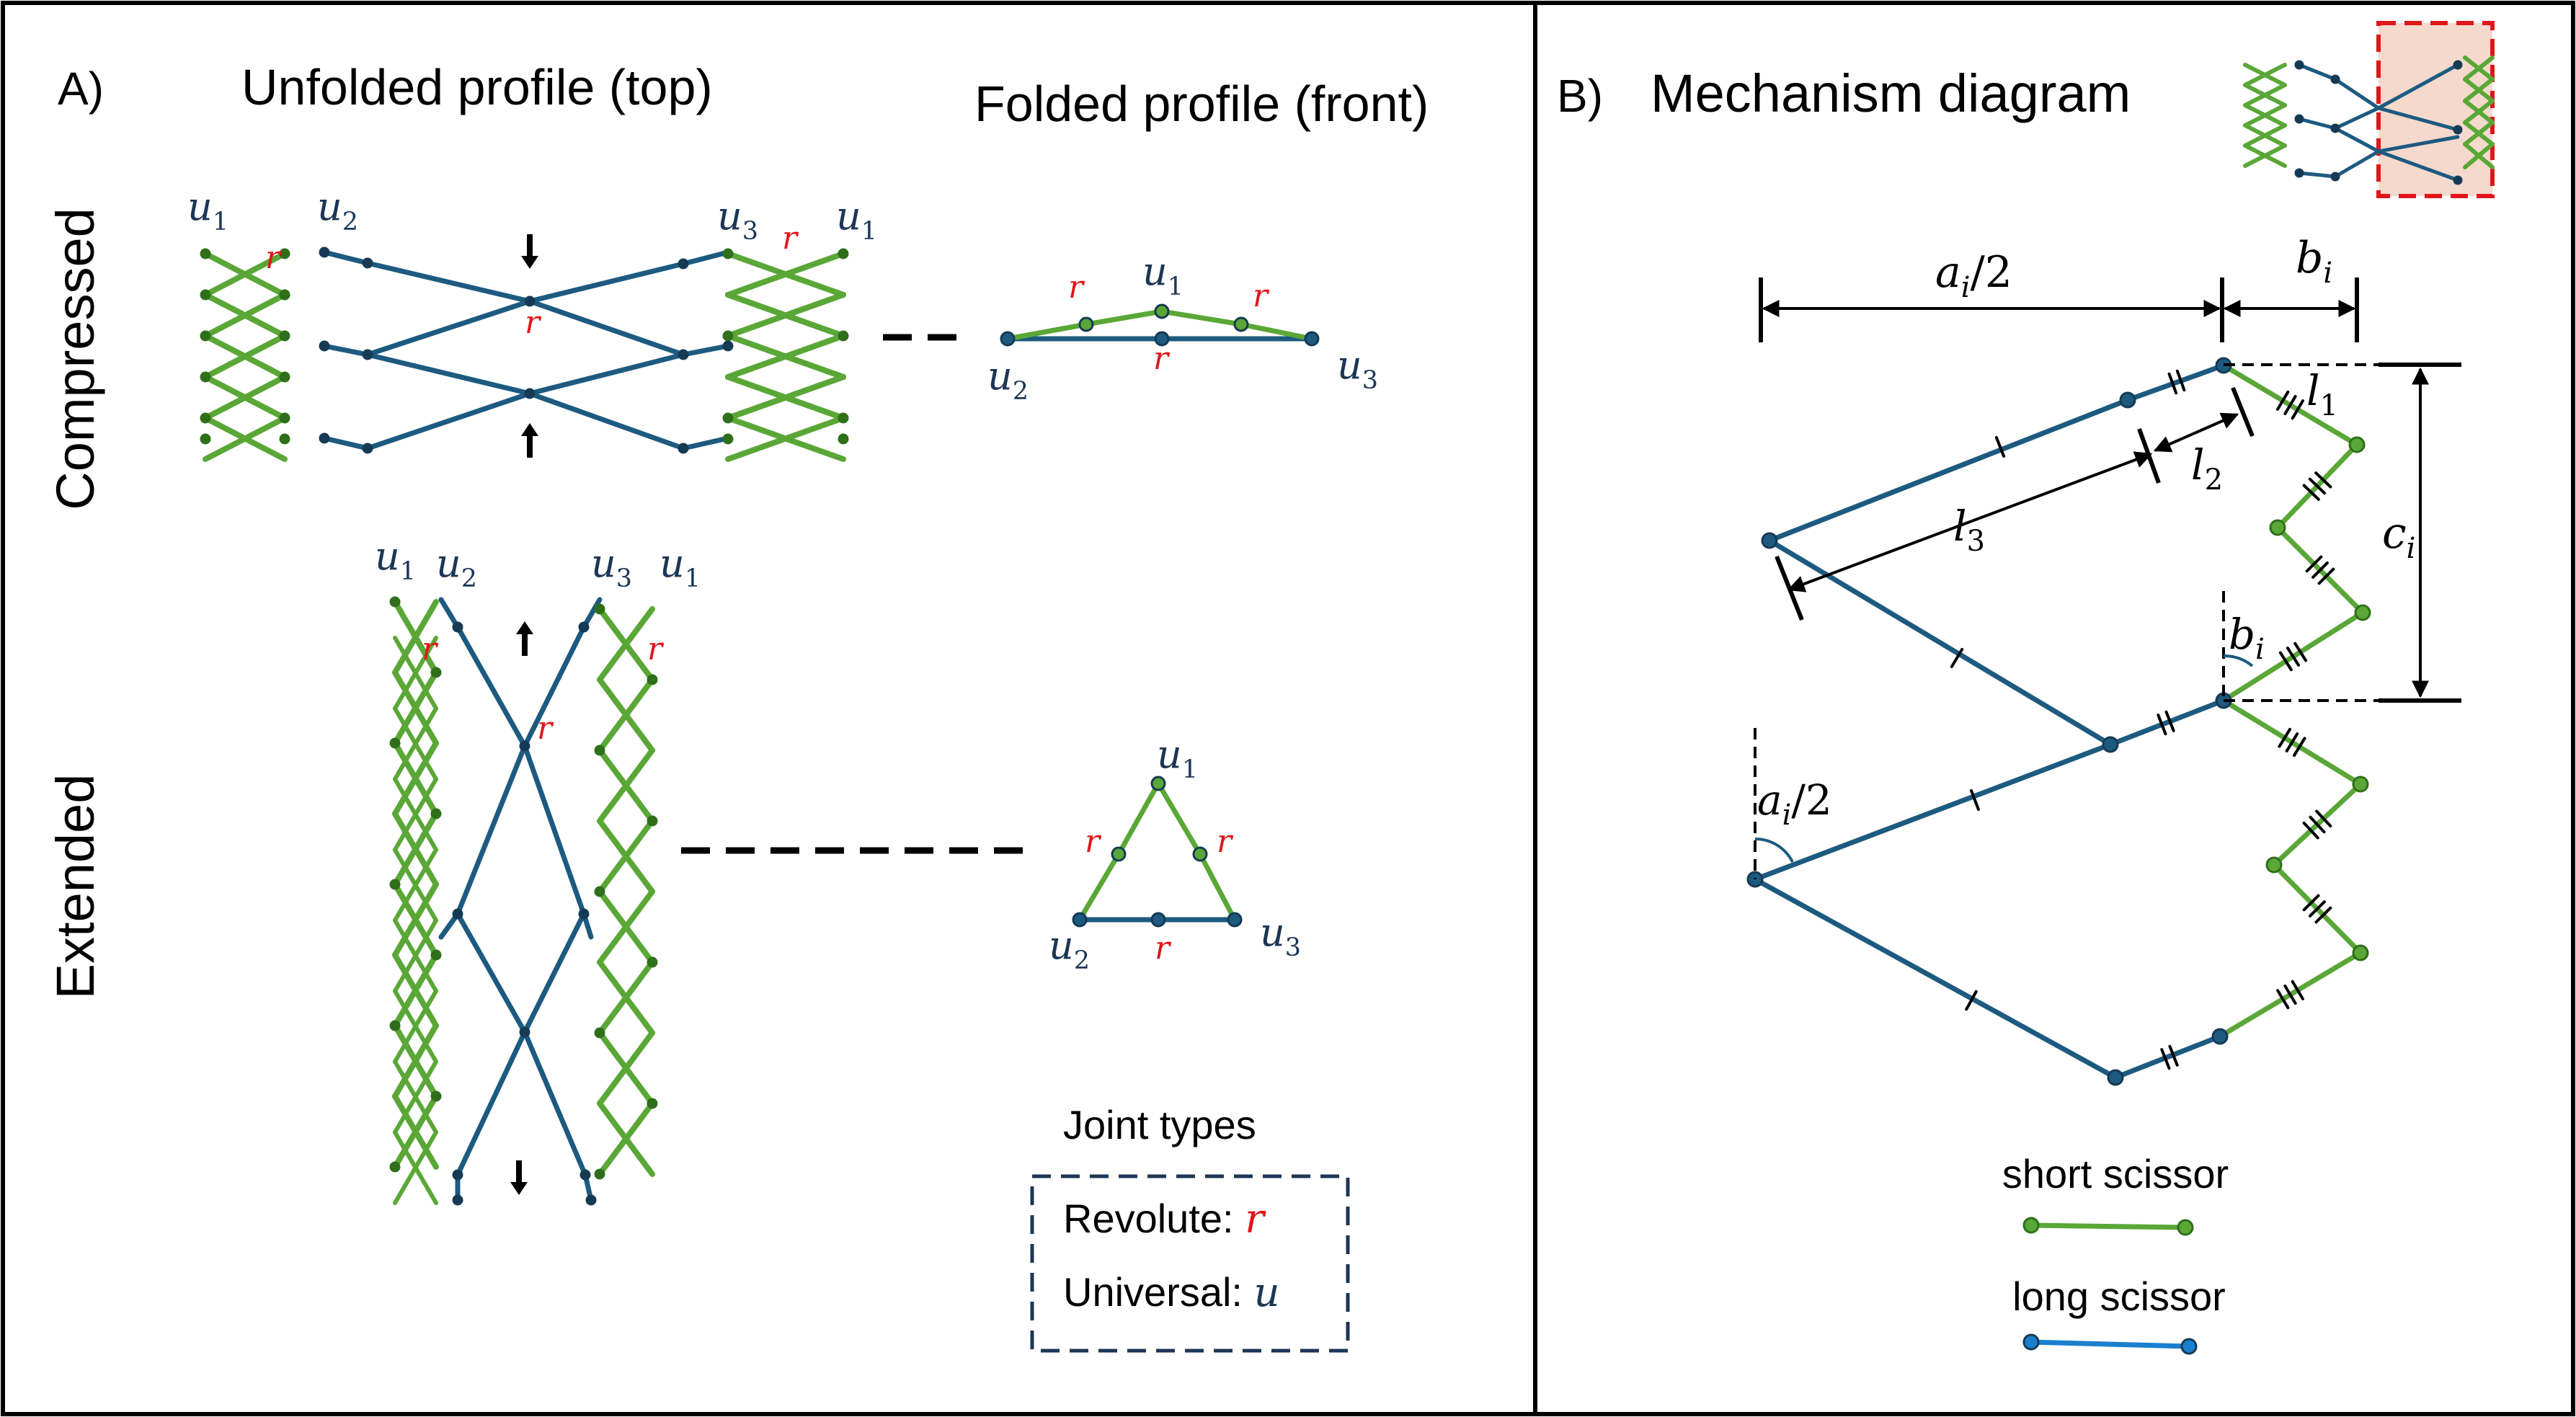 The width and height of the screenshot is (2576, 1417). I want to click on mechanism-linkage, so click(2058, 721).